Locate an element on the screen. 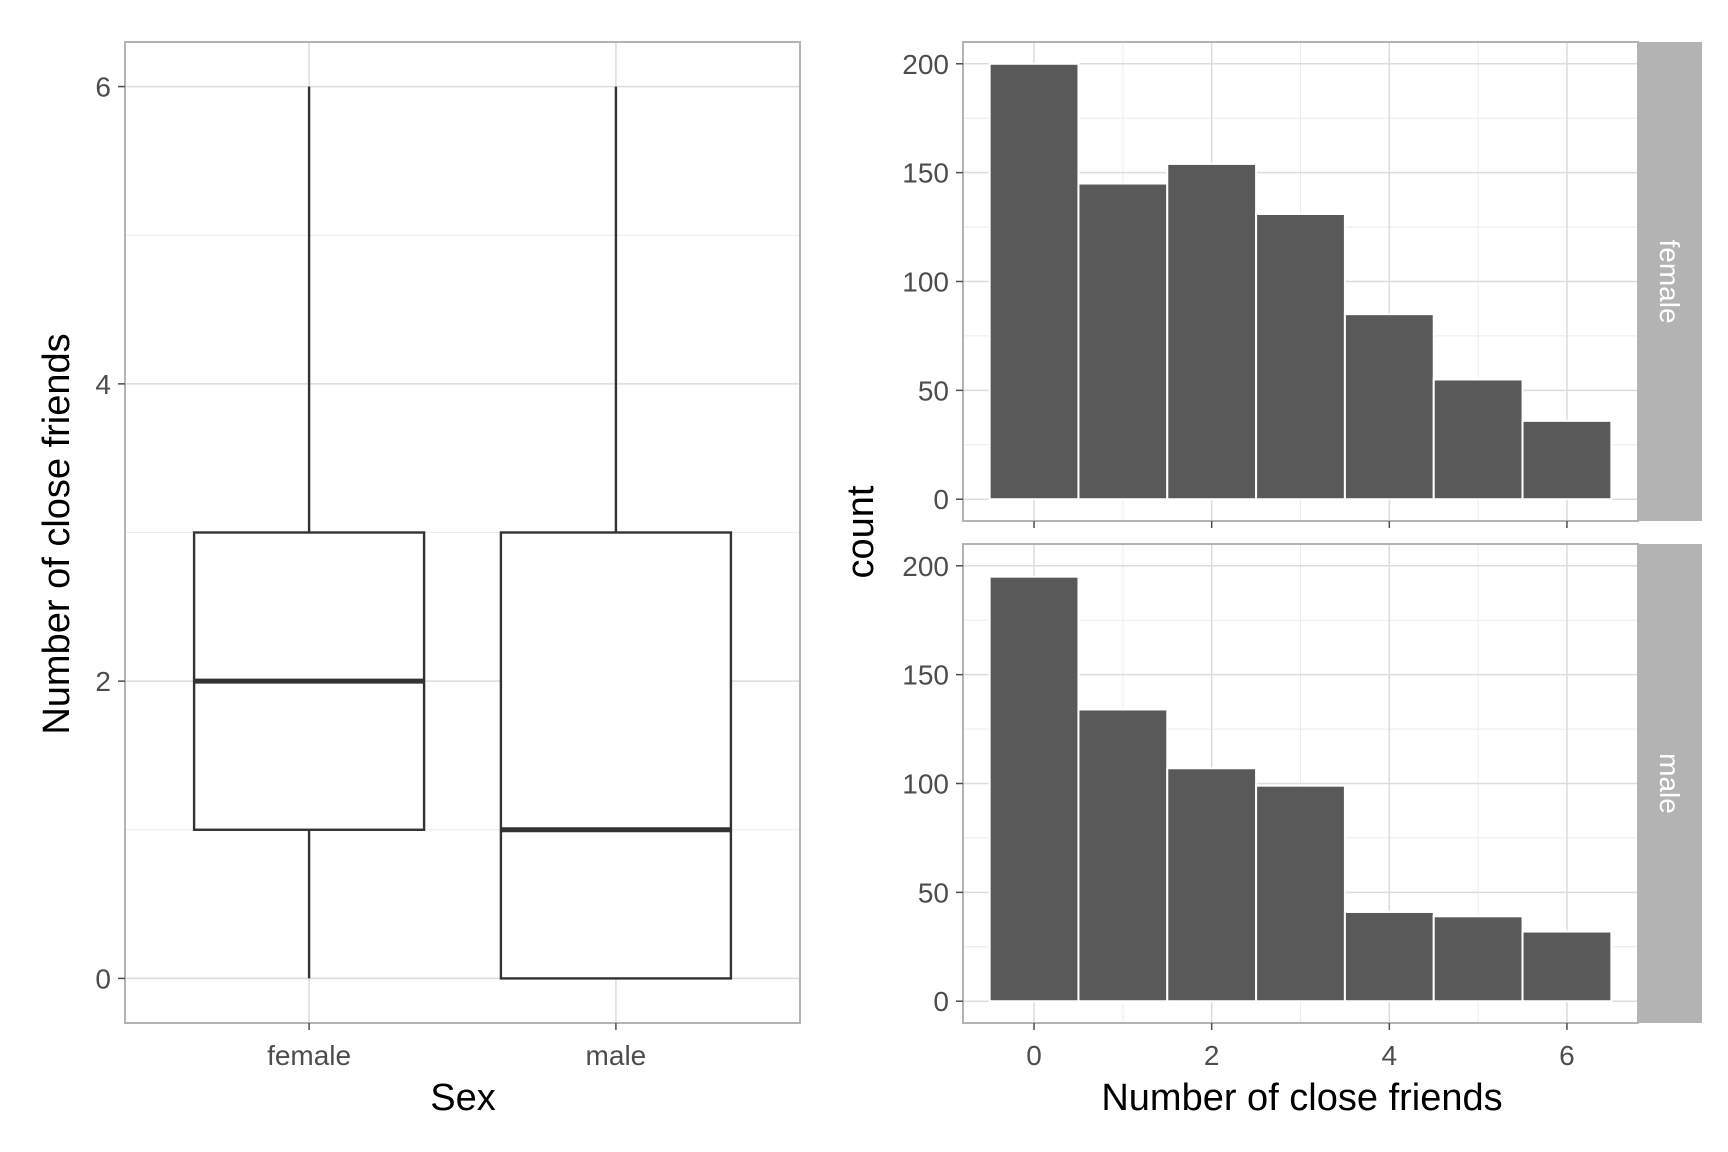 Image resolution: width=1728 pixels, height=1152 pixels. boxplot-x-axis-title: Sex is located at coordinates (462, 1098).